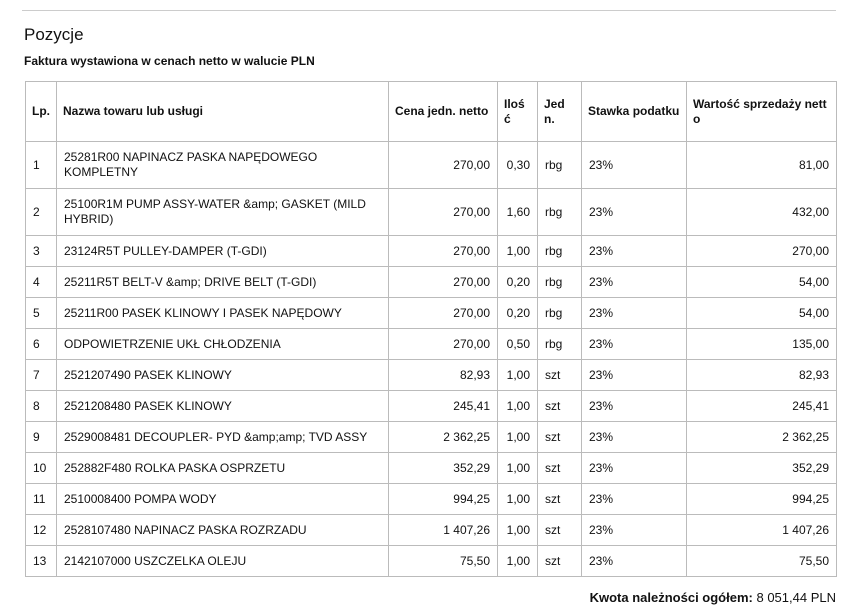 The image size is (858, 607). I want to click on total-value: 8 051,44 PLN, so click(796, 597).